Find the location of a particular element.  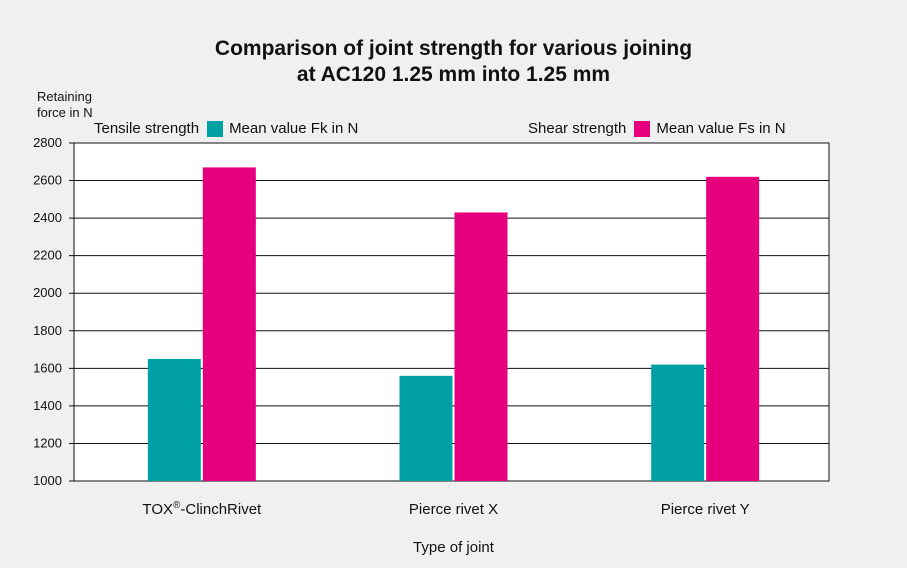

legend-tensile: Tensile strength Mean value Fk in N is located at coordinates (226, 129).